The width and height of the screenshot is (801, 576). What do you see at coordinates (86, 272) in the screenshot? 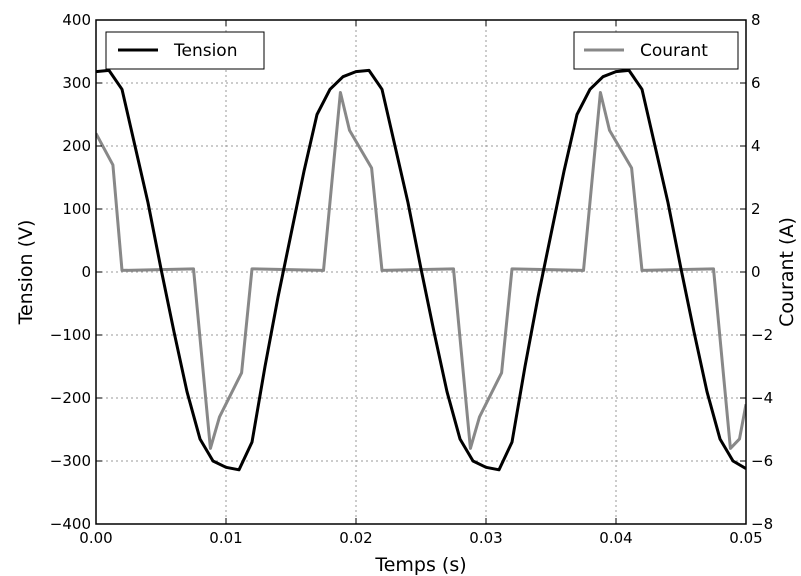
I see `y-left-tick-label: 0` at bounding box center [86, 272].